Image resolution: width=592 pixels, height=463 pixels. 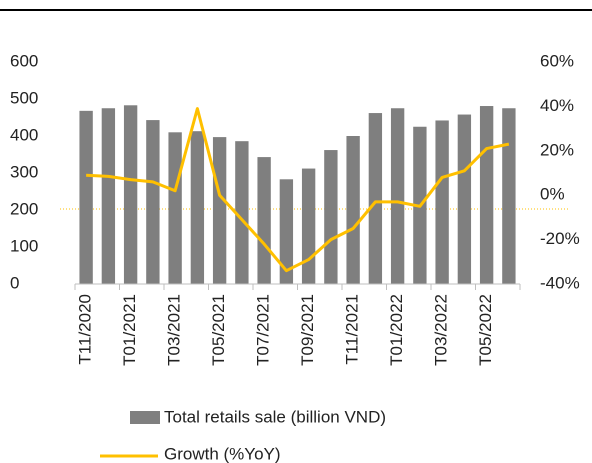 What do you see at coordinates (263, 330) in the screenshot?
I see `x-tick-label: T07/2021` at bounding box center [263, 330].